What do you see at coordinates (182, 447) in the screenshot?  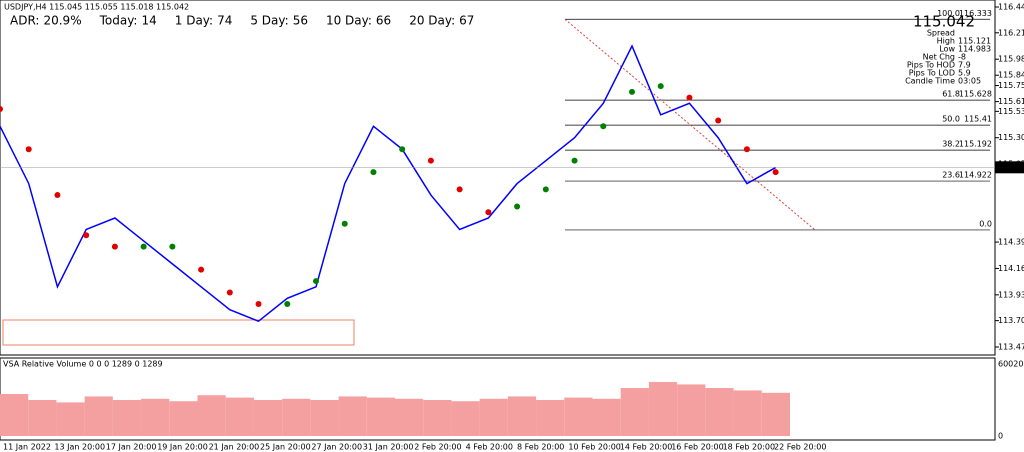 I see `date-label: 19 Jan 20:00` at bounding box center [182, 447].